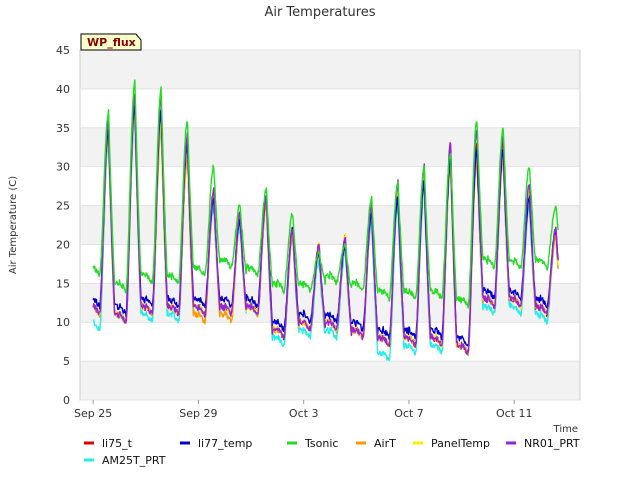 The height and width of the screenshot is (480, 640). What do you see at coordinates (93, 413) in the screenshot?
I see `x-tick-label: Sep 25` at bounding box center [93, 413].